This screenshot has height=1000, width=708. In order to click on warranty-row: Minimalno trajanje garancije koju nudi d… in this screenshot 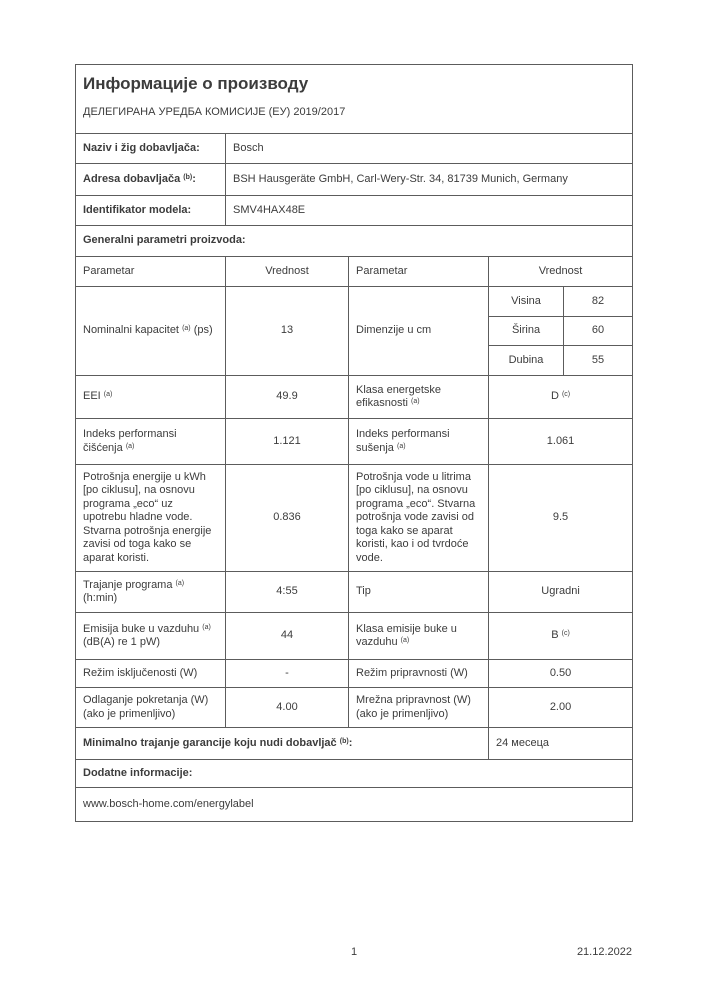, I will do `click(354, 743)`.